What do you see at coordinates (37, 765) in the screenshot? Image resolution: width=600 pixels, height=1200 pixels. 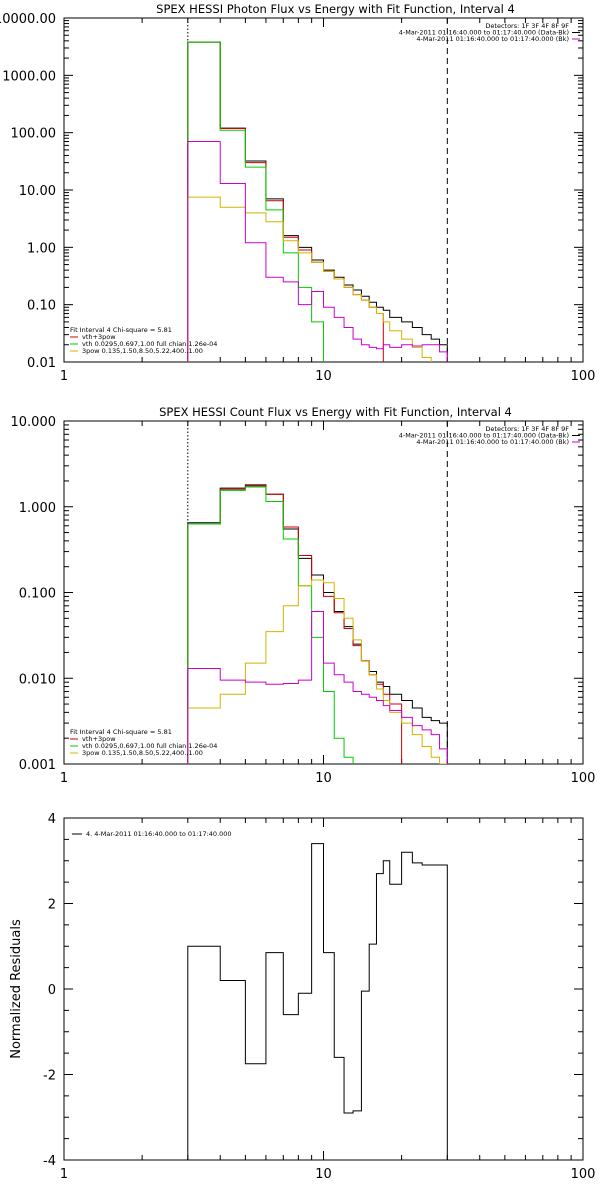 I see `y-tick-label: 0.001` at bounding box center [37, 765].